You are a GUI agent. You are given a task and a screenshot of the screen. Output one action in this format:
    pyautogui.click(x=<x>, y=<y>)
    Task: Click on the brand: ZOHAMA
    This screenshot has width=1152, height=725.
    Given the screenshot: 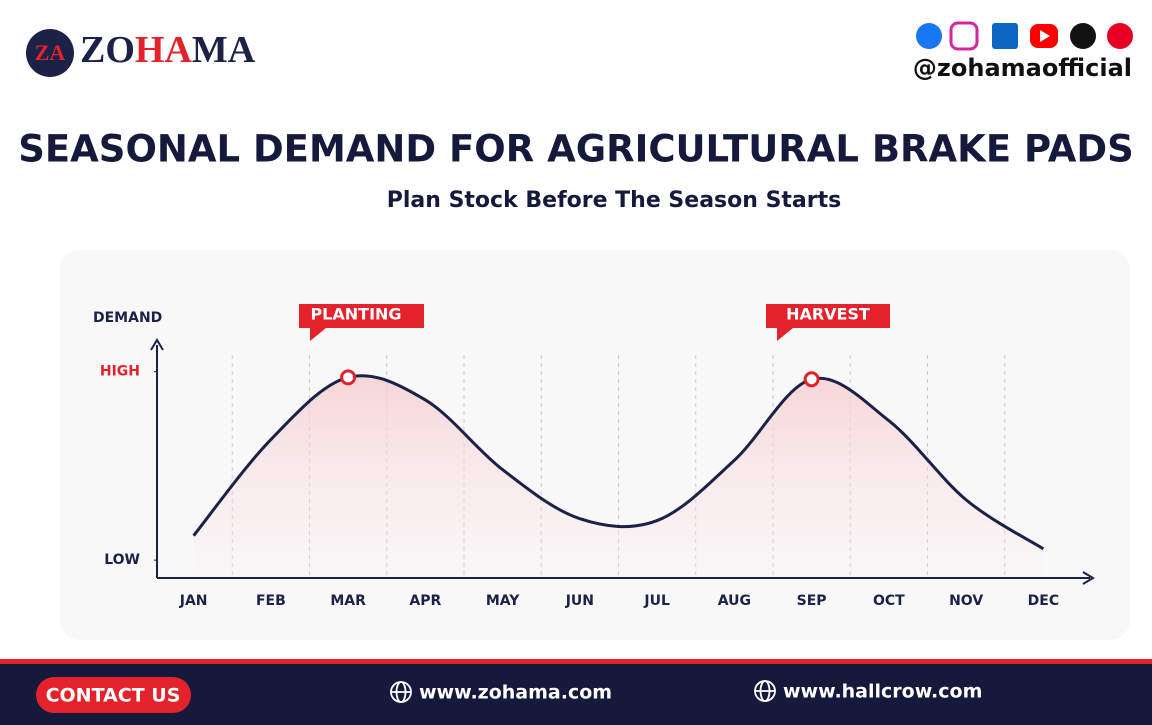 What is the action you would take?
    pyautogui.click(x=168, y=50)
    